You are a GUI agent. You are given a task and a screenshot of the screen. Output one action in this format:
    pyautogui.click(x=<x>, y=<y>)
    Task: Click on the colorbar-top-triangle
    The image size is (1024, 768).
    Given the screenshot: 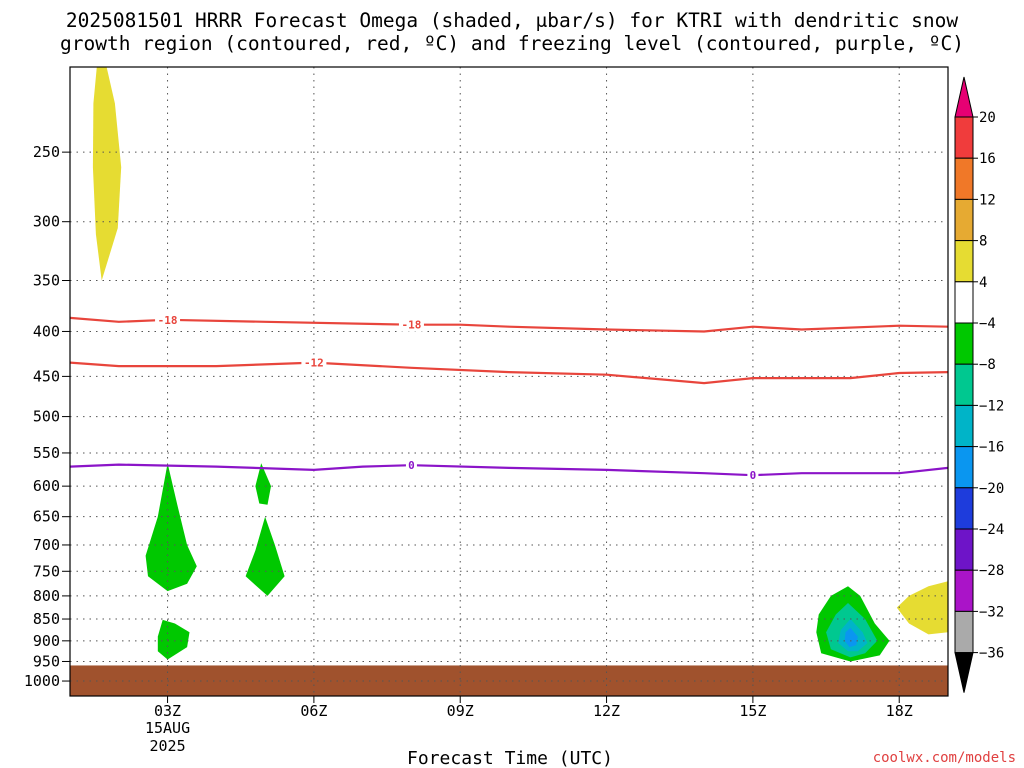 What is the action you would take?
    pyautogui.click(x=964, y=97)
    